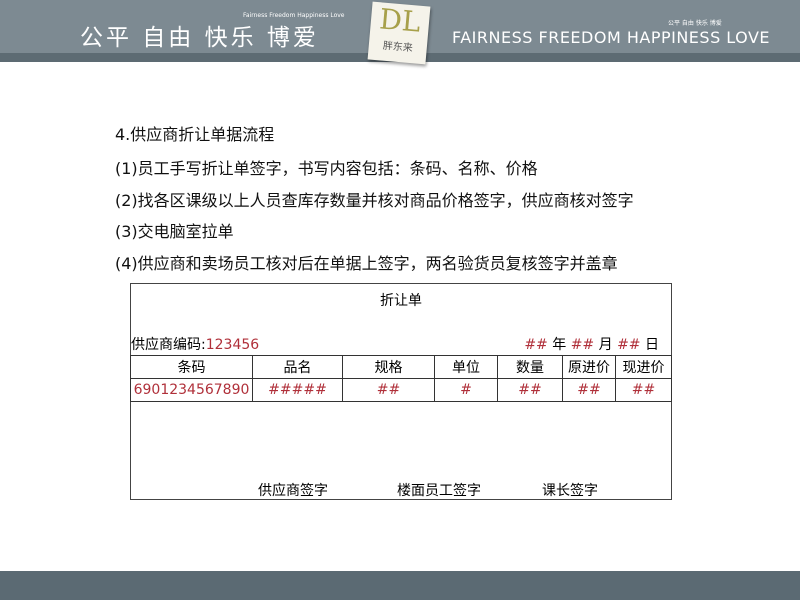 This screenshot has height=600, width=800. Describe the element at coordinates (589, 367) in the screenshot. I see `header-cell: 原进价` at that location.